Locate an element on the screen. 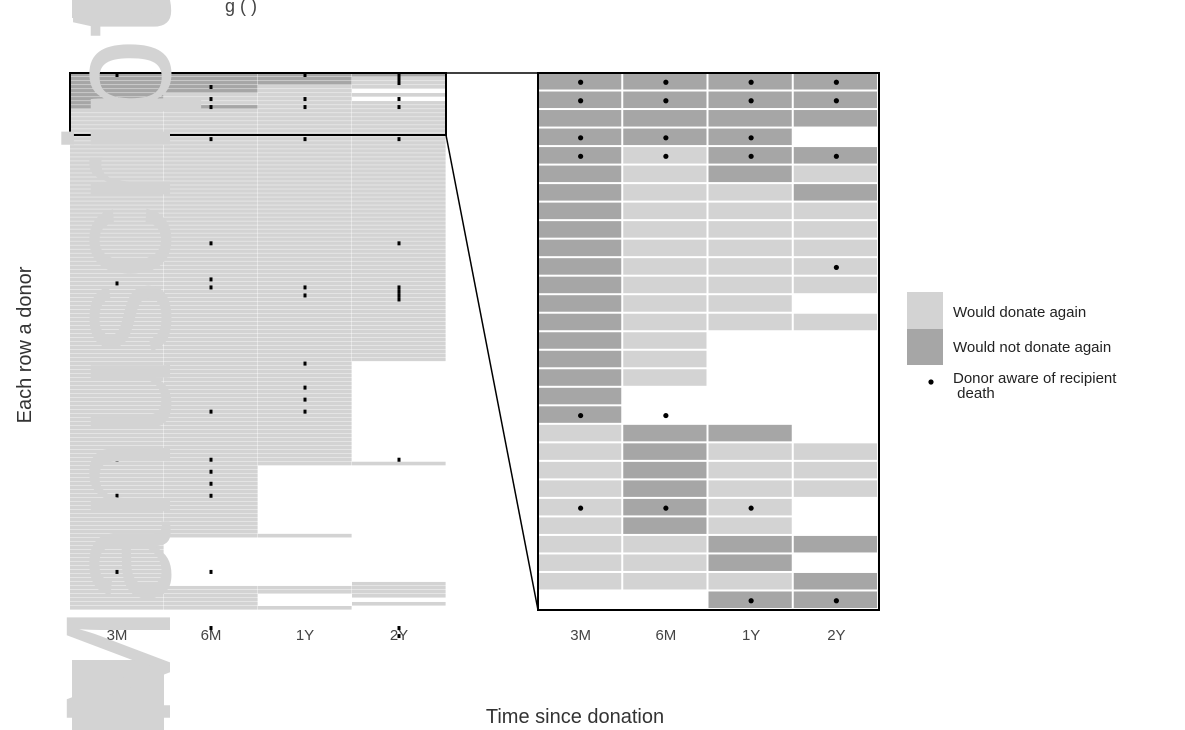  x-axis-title: Time since donation is located at coordinates (575, 717).